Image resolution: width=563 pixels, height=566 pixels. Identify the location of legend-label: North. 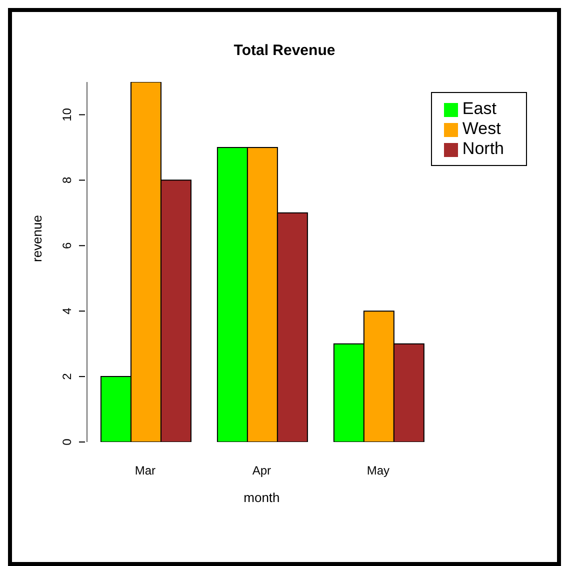
(483, 148).